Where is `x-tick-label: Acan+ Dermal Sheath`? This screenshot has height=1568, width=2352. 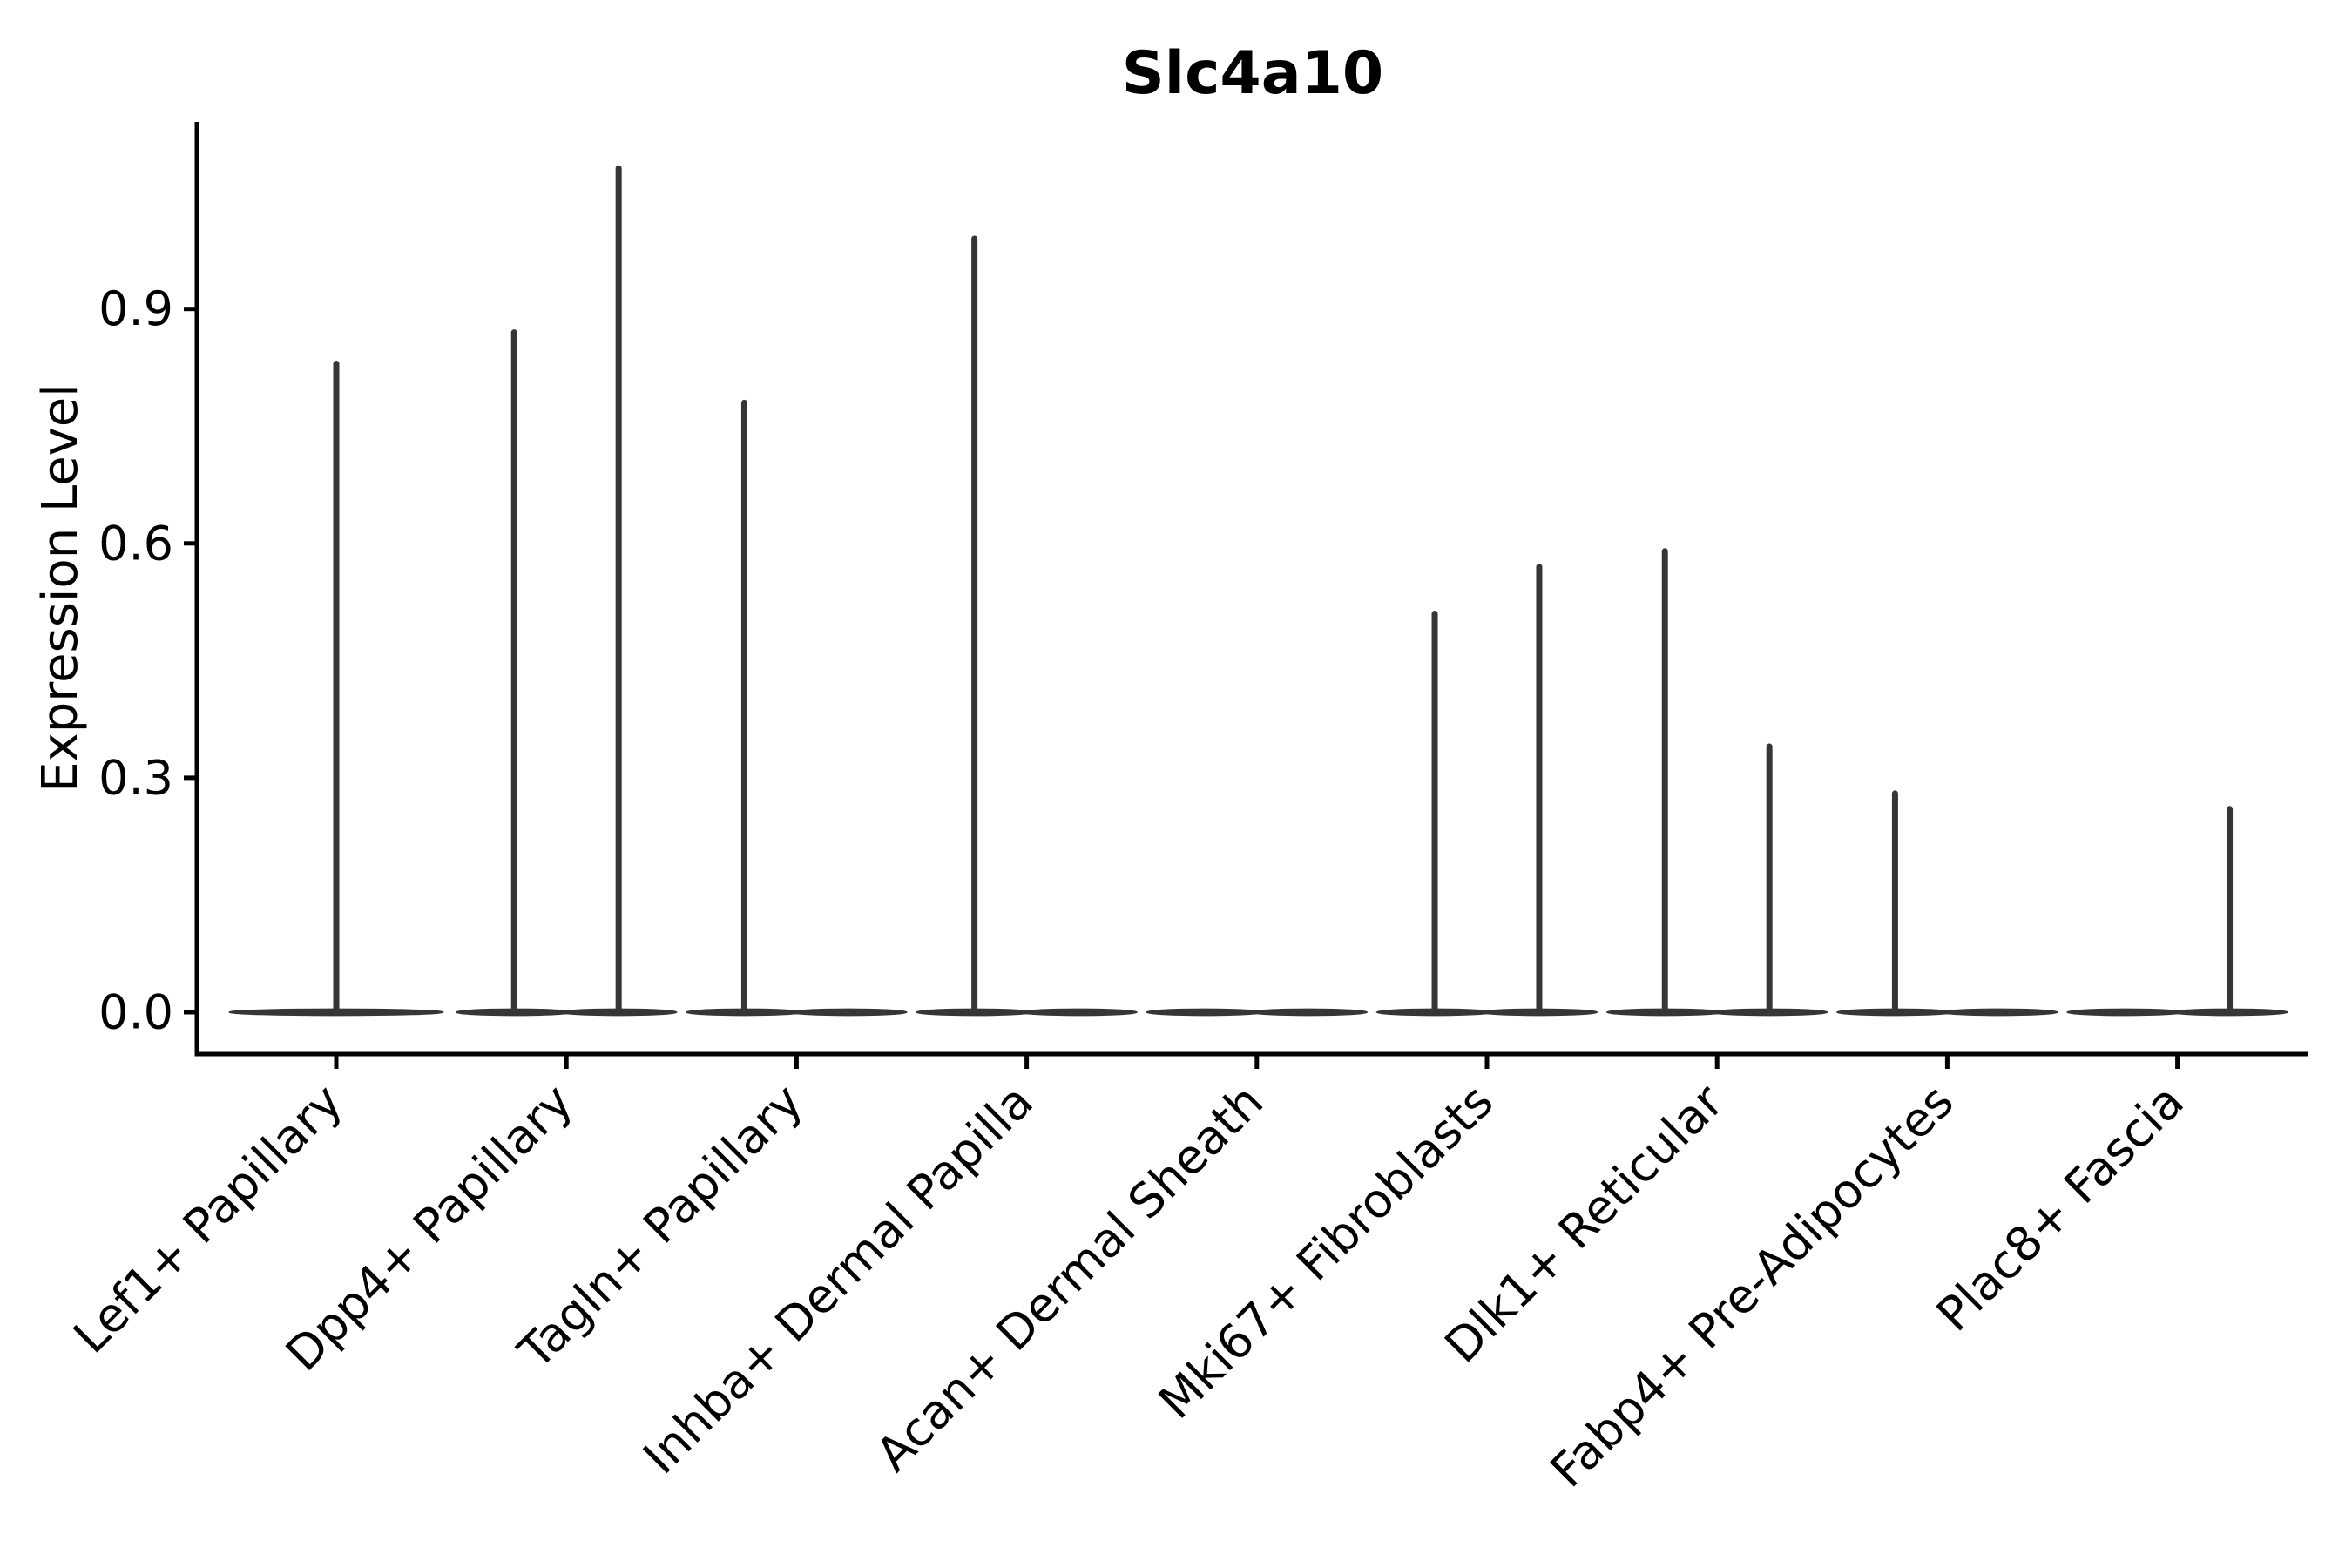 x-tick-label: Acan+ Dermal Sheath is located at coordinates (1070, 1278).